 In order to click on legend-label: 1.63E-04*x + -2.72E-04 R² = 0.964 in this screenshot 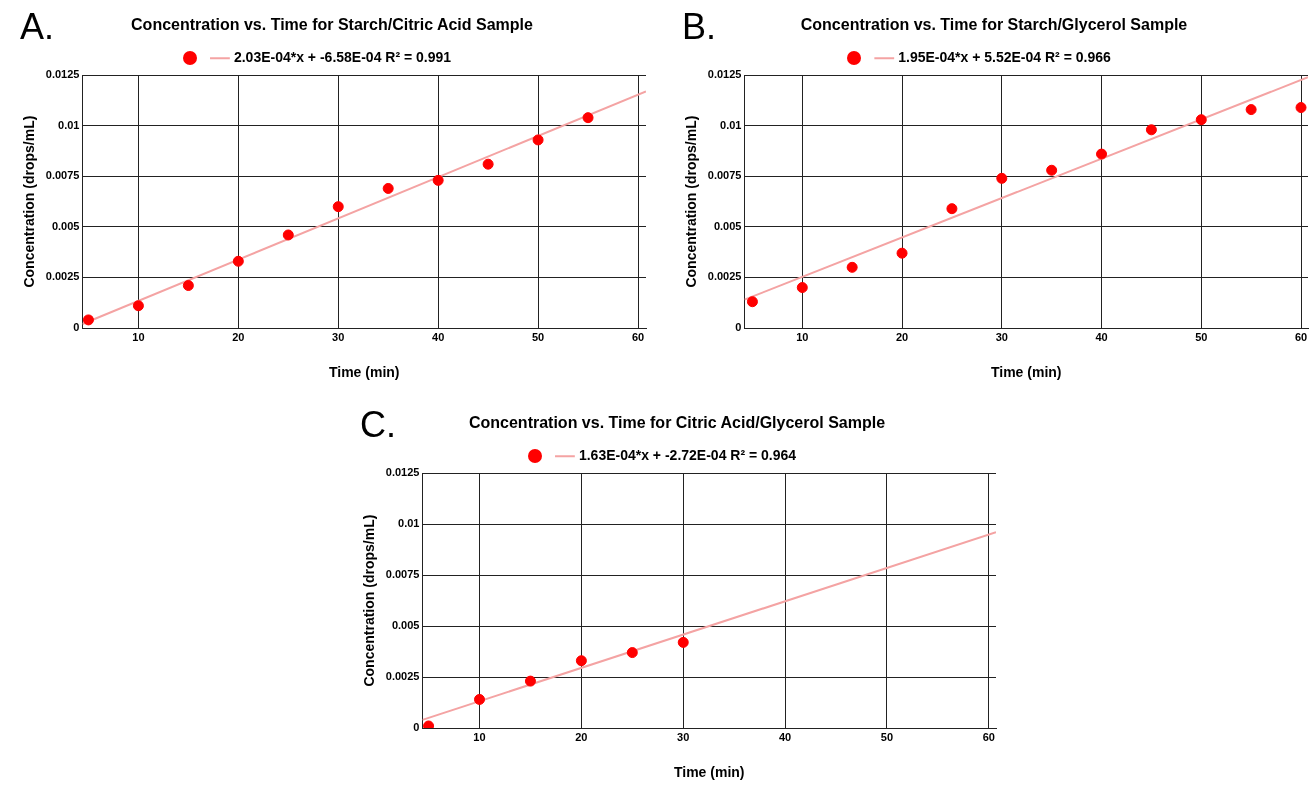, I will do `click(687, 455)`.